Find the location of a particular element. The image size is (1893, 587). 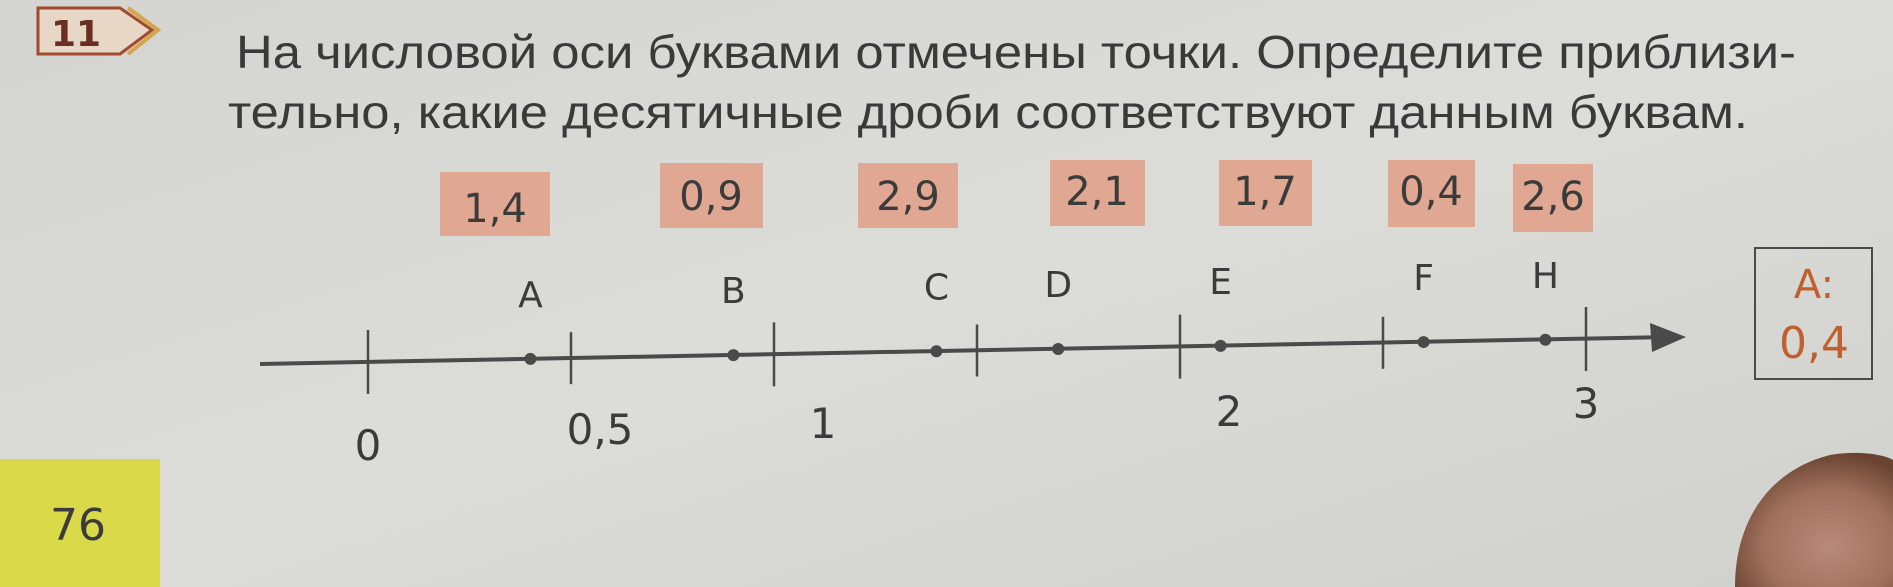

option-box: 0,9 is located at coordinates (711, 195).